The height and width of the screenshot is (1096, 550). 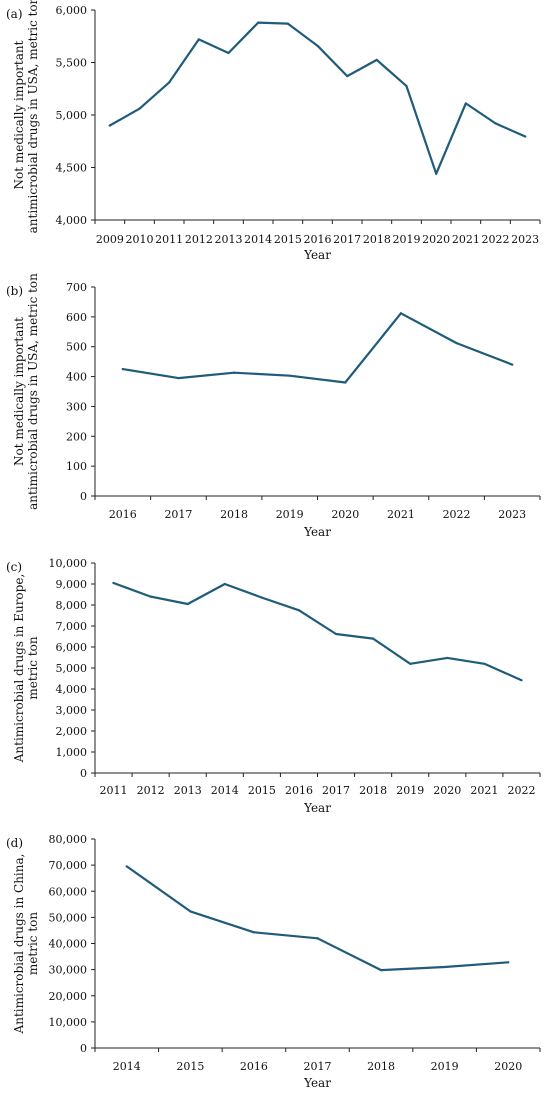 What do you see at coordinates (76, 347) in the screenshot?
I see `y-tick-label: 500` at bounding box center [76, 347].